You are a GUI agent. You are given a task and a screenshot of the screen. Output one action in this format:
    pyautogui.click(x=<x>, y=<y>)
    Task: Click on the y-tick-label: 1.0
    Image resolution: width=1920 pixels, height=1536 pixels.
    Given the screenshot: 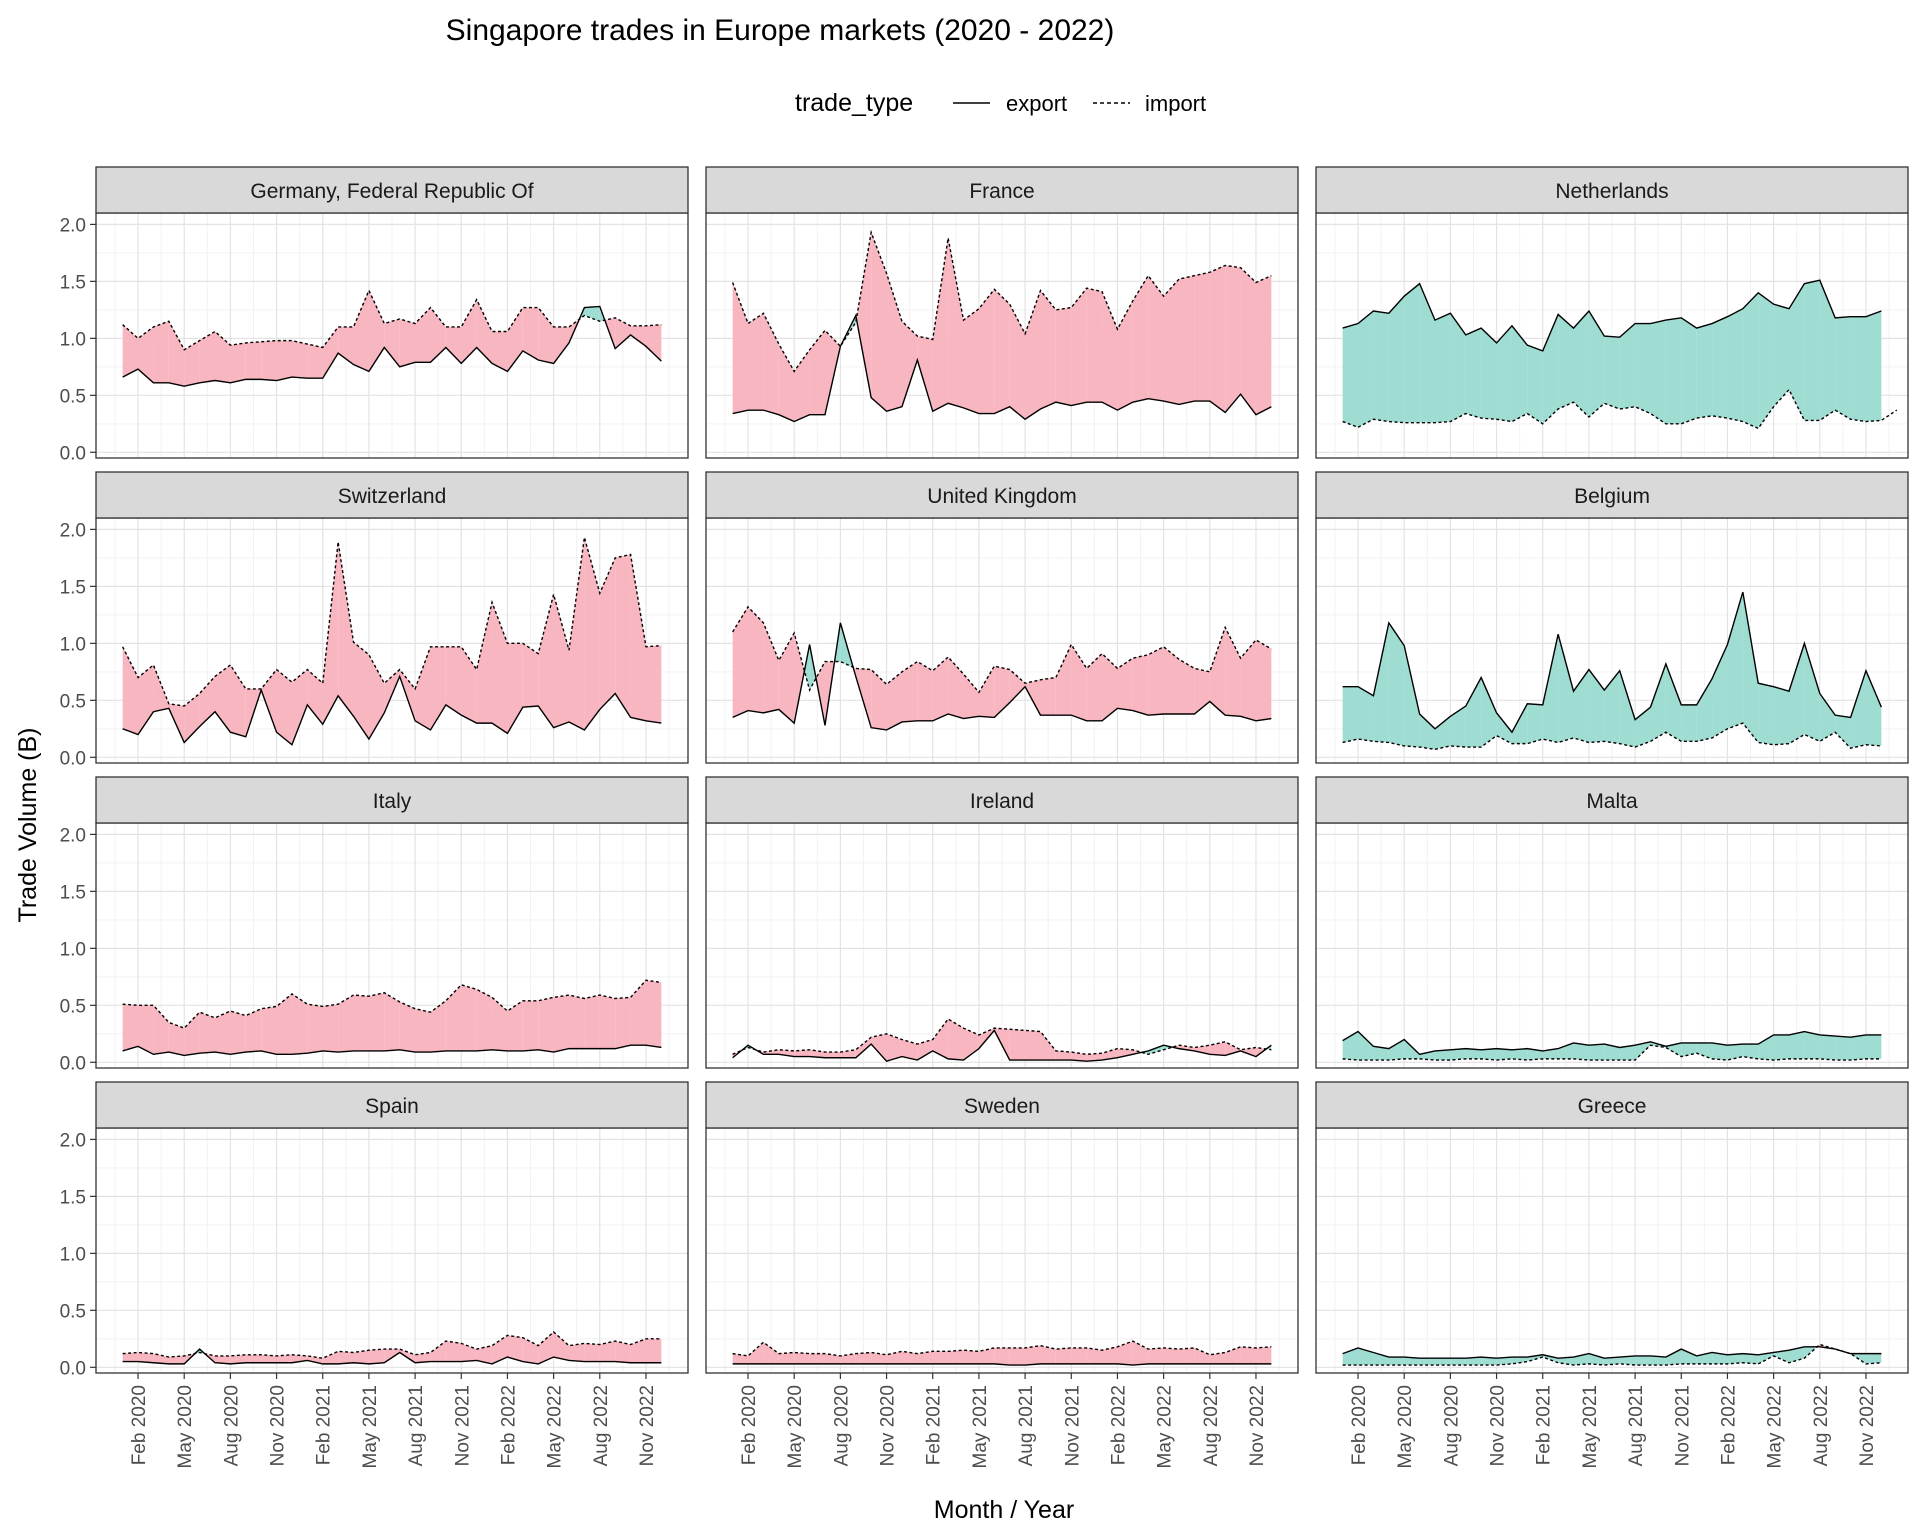 What is the action you would take?
    pyautogui.click(x=73, y=1254)
    